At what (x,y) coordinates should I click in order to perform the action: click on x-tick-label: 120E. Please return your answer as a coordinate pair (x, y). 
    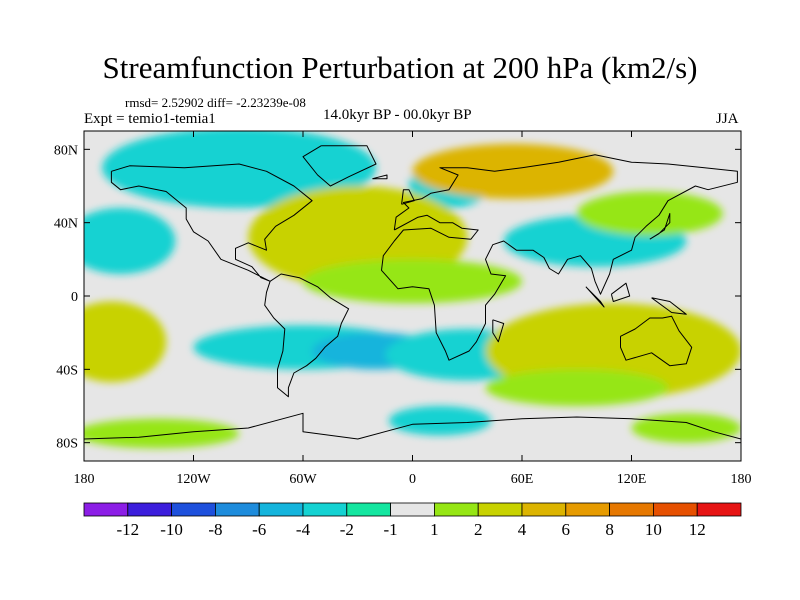
    Looking at the image, I should click on (632, 479).